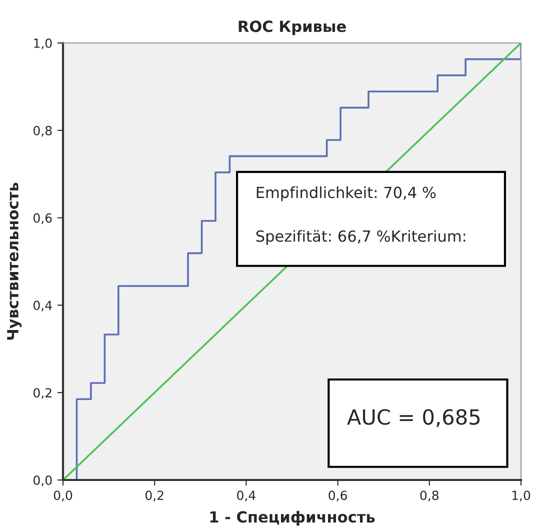  What do you see at coordinates (14, 261) in the screenshot?
I see `y-axis-title: Чувствительность` at bounding box center [14, 261].